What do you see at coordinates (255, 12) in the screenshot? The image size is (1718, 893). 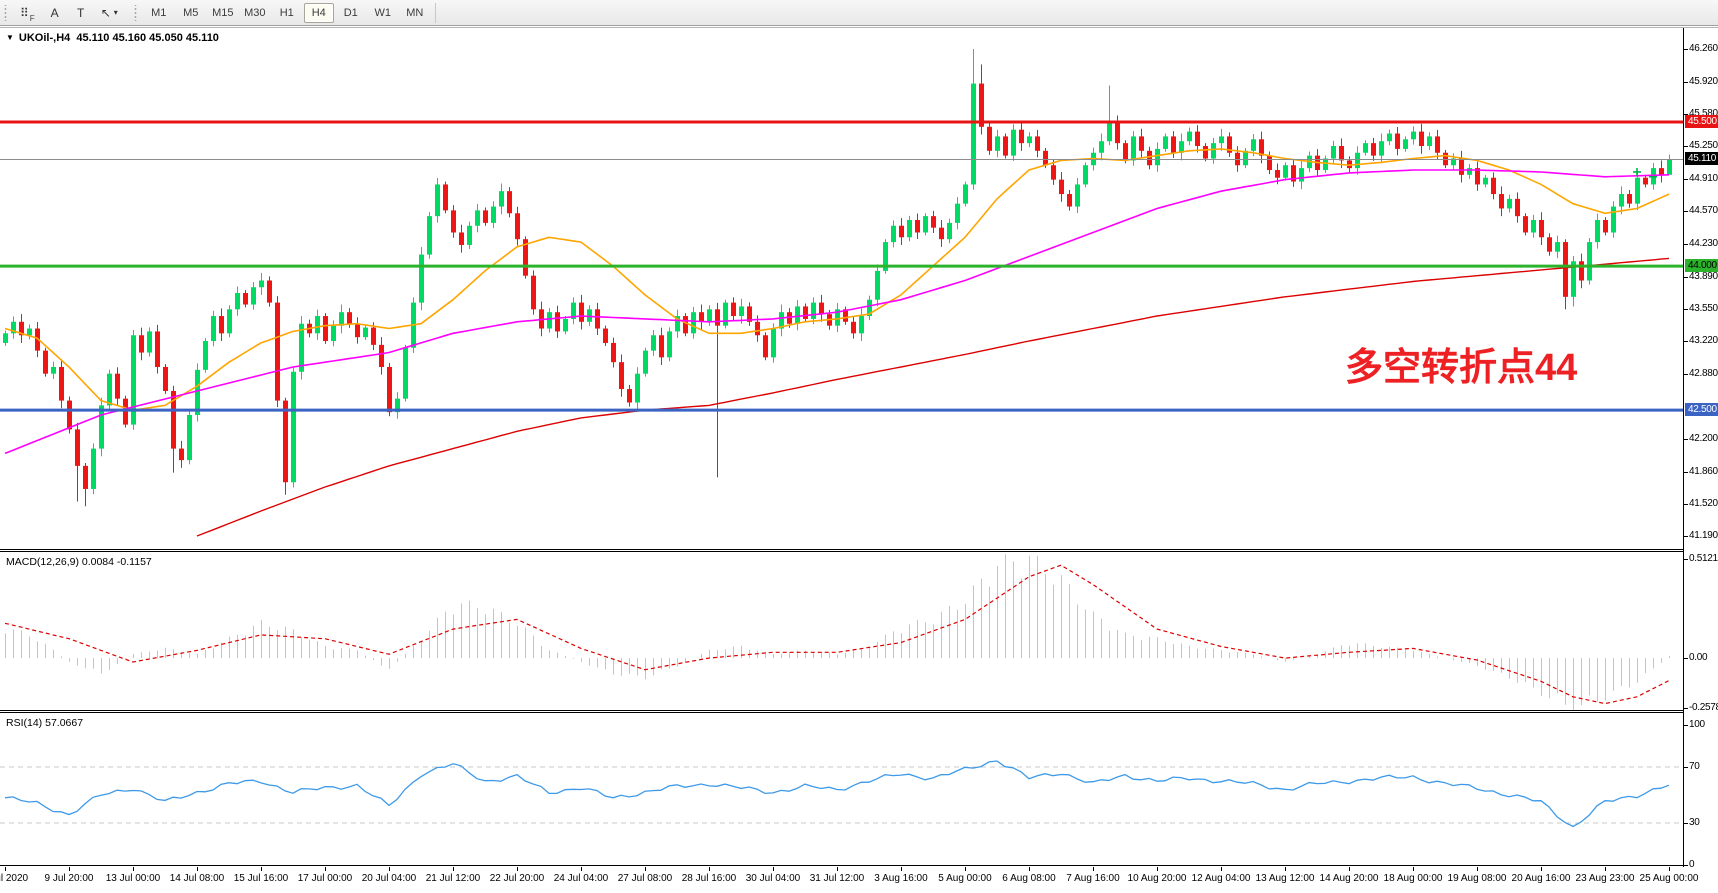 I see `timeframe-m30: M30` at bounding box center [255, 12].